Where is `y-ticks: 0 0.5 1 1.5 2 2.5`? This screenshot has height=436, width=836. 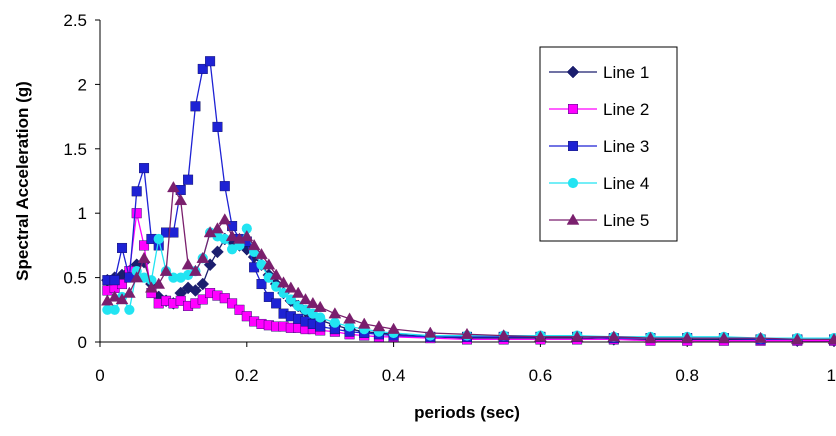 y-ticks: 0 0.5 1 1.5 2 2.5 is located at coordinates (81, 181).